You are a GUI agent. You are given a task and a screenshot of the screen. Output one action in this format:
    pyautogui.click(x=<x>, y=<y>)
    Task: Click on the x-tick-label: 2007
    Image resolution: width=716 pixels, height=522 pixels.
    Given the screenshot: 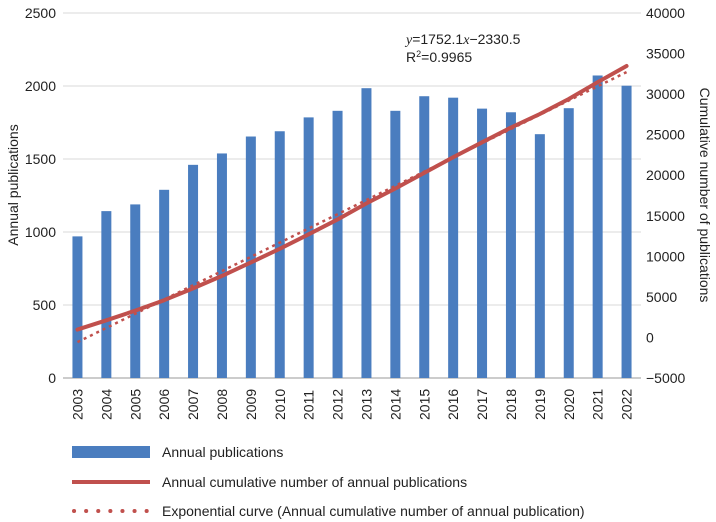 What is the action you would take?
    pyautogui.click(x=193, y=404)
    